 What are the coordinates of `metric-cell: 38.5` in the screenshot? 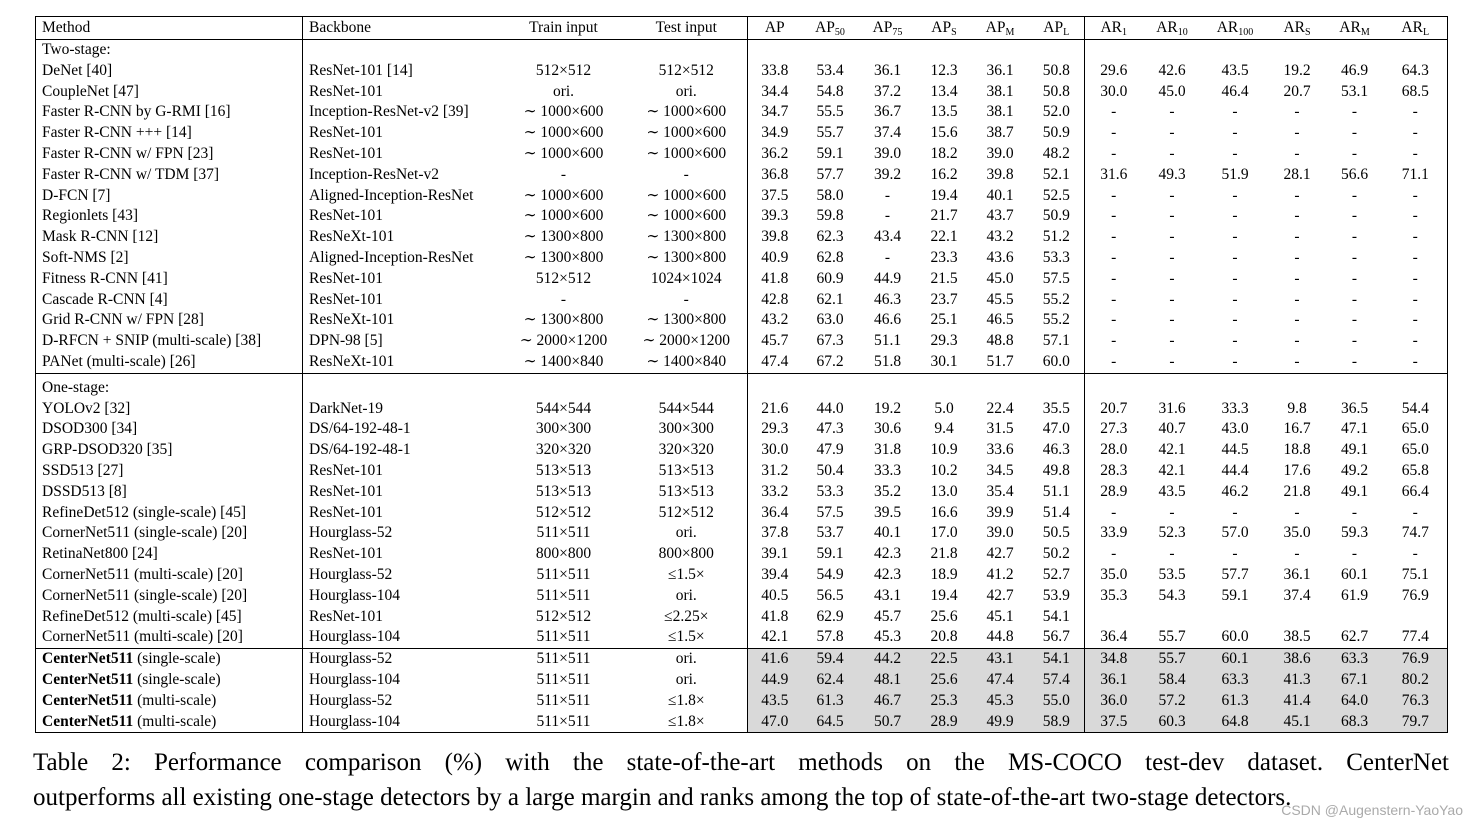 It's located at (1297, 637).